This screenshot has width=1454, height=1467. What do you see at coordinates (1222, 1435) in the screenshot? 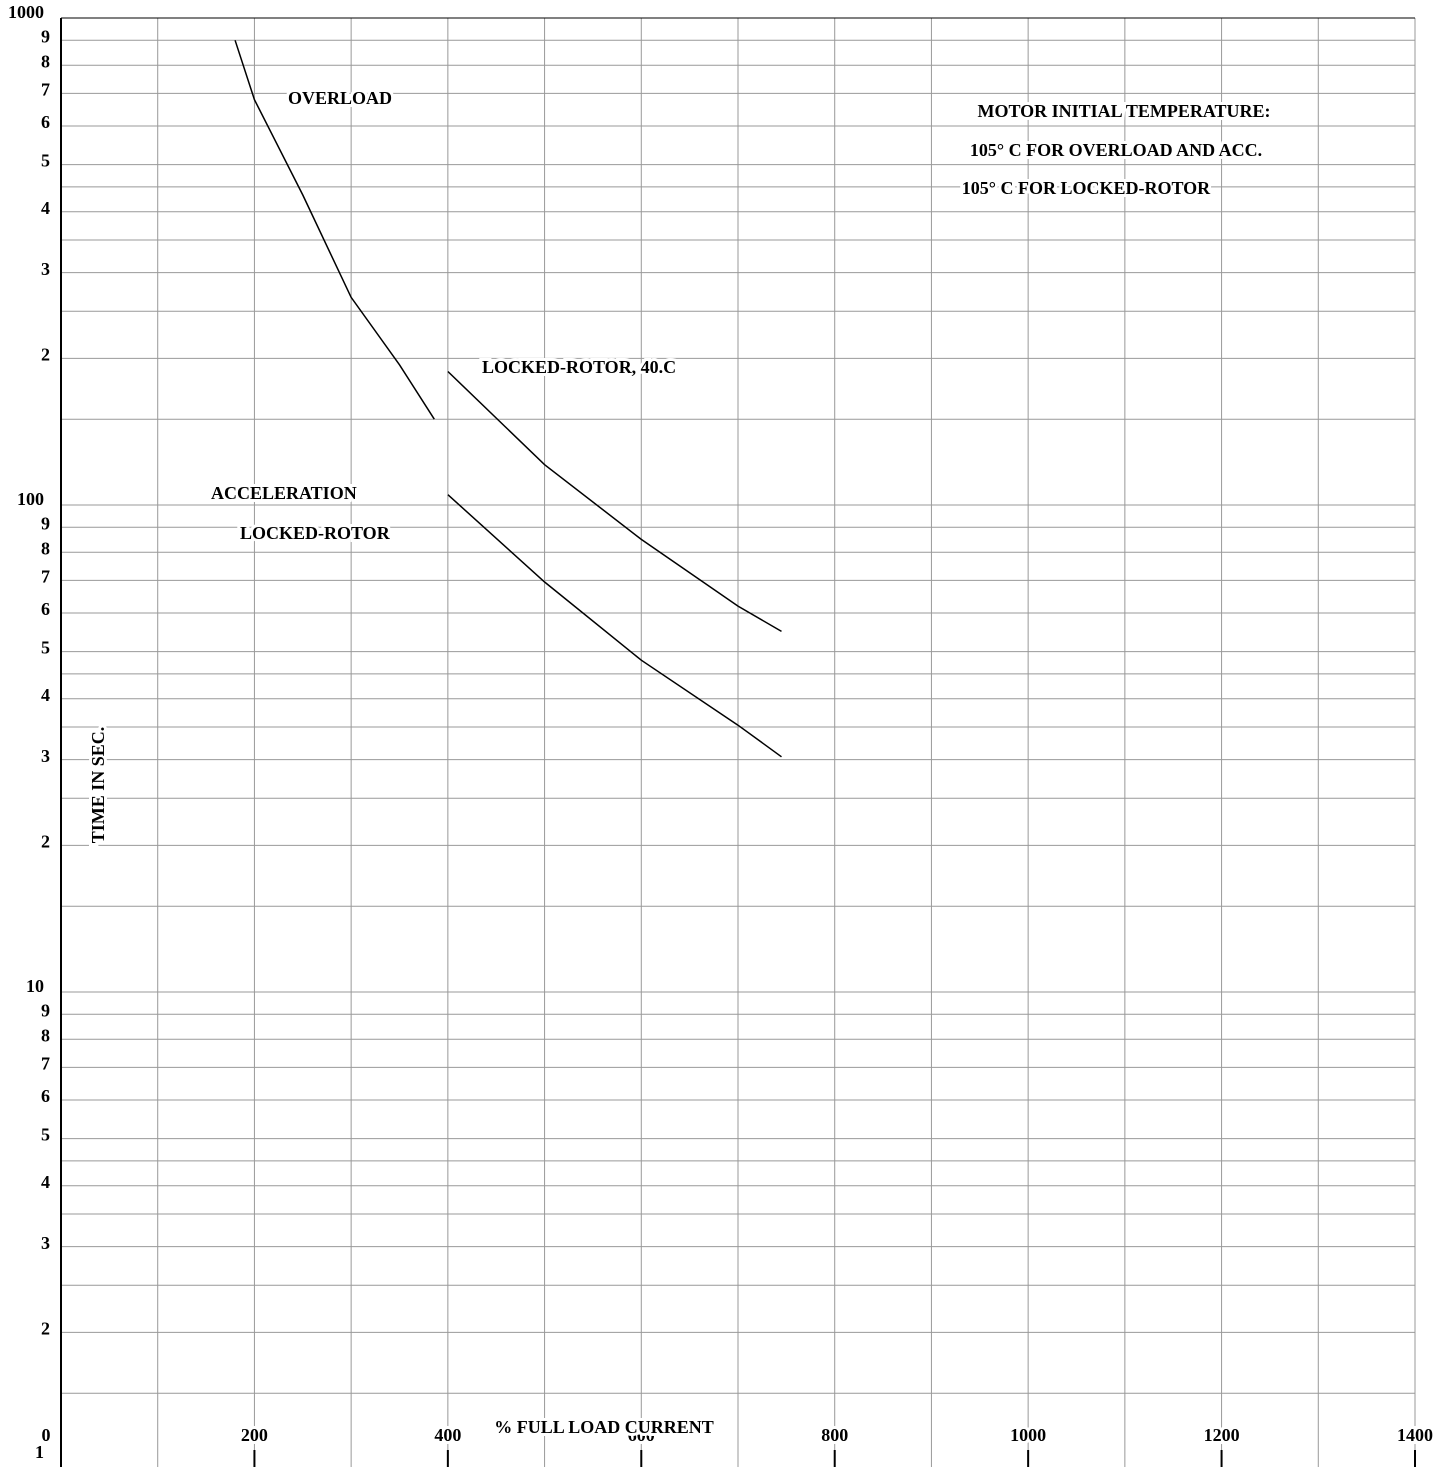
I see `x-tick-label: 1200` at bounding box center [1222, 1435].